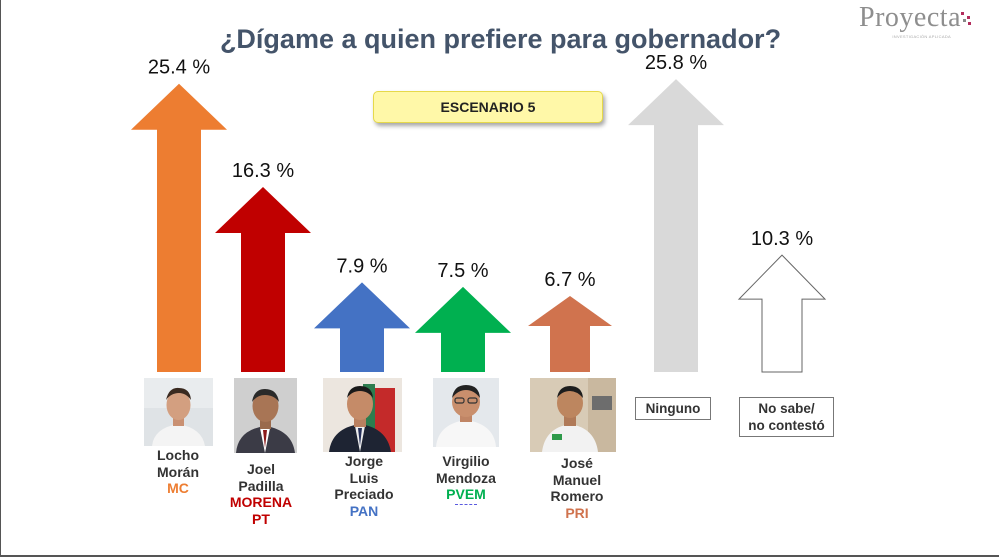 This screenshot has width=999, height=557. I want to click on option-box-ninguno: Ninguno, so click(673, 408).